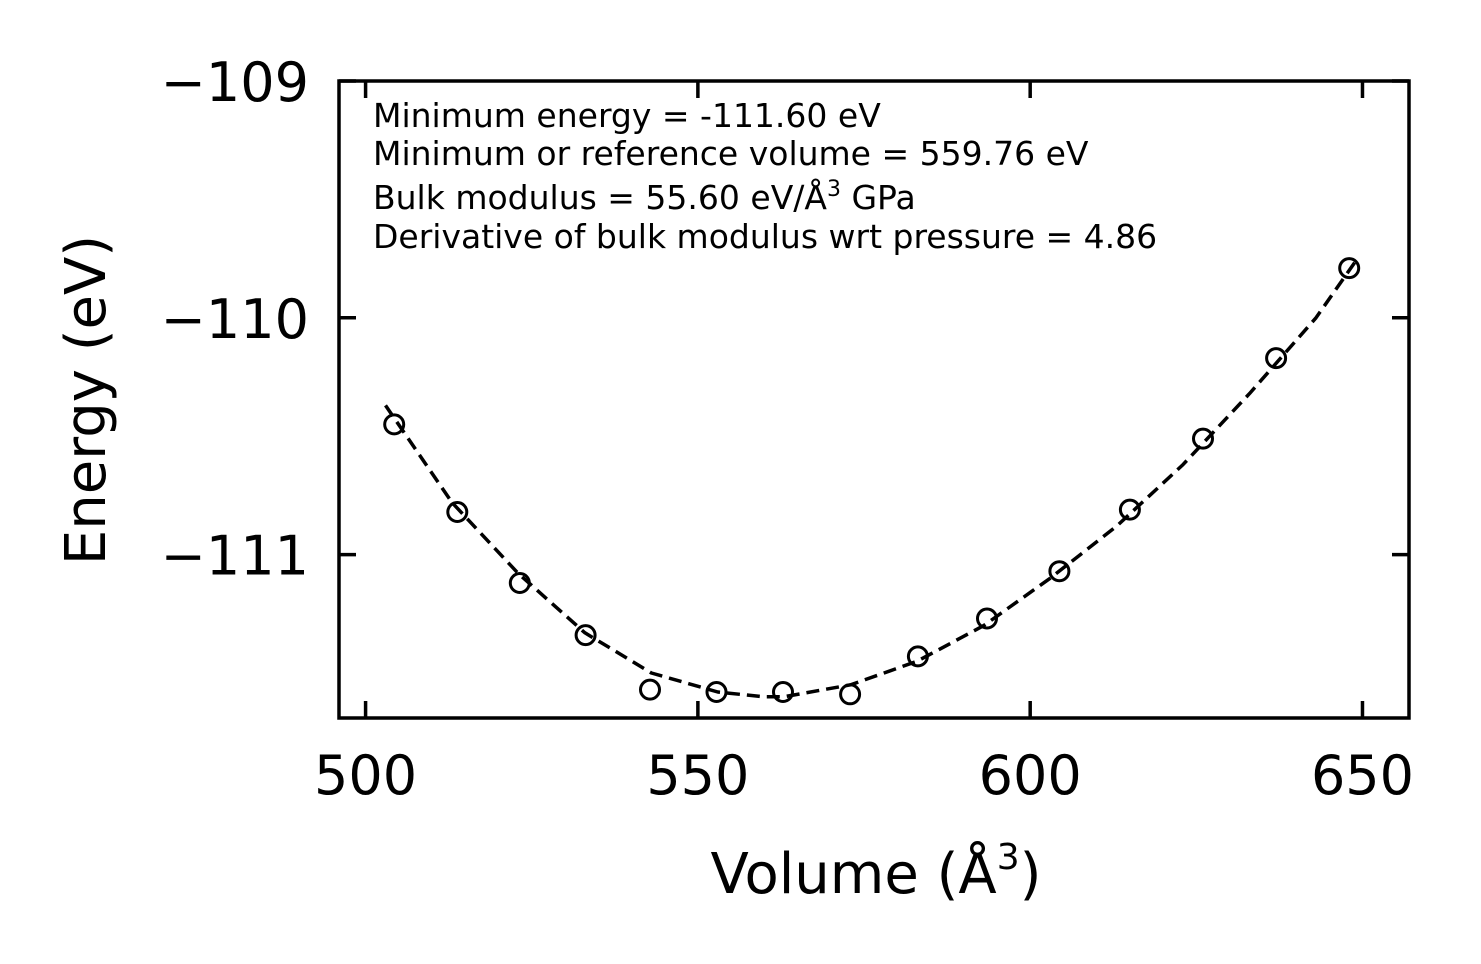 This screenshot has width=1481, height=964. Describe the element at coordinates (1031, 874) in the screenshot. I see `x-axis-label-end: )` at that location.